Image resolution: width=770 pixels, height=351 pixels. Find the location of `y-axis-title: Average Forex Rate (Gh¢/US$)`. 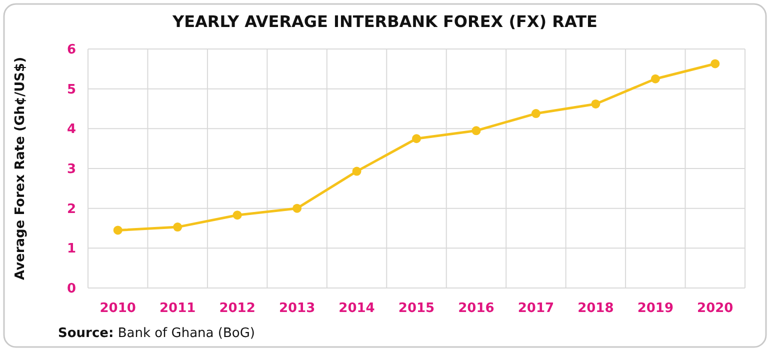

y-axis-title: Average Forex Rate (Gh¢/US$) is located at coordinates (20, 168).